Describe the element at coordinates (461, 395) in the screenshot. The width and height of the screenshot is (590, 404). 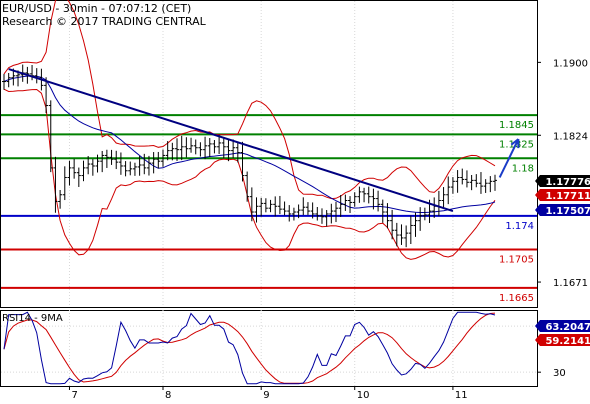
I see `x-tick-label: 11` at that location.